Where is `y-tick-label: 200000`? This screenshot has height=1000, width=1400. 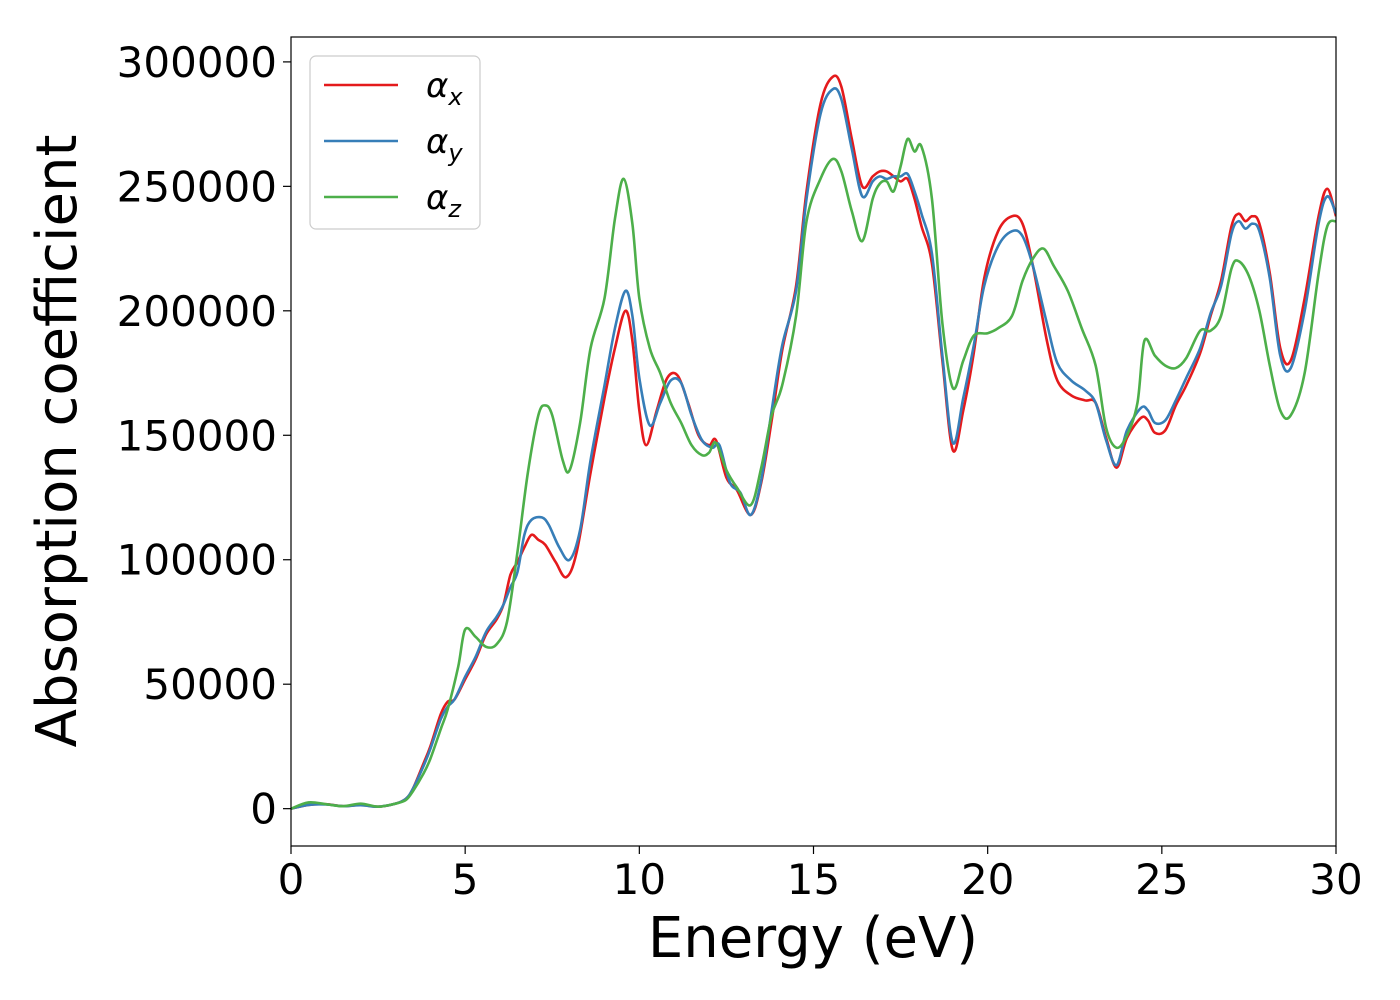
y-tick-label: 200000 is located at coordinates (197, 311).